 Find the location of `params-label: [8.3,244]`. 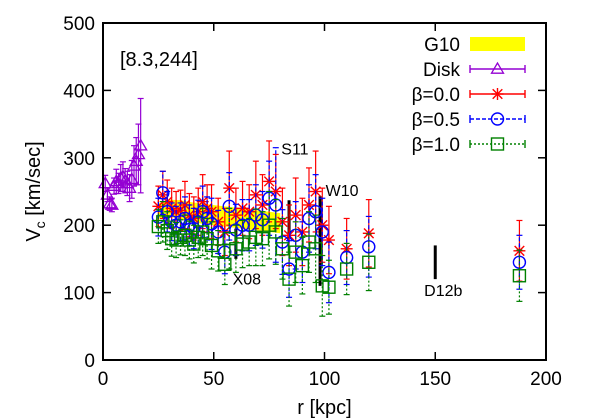

params-label: [8.3,244] is located at coordinates (159, 60).